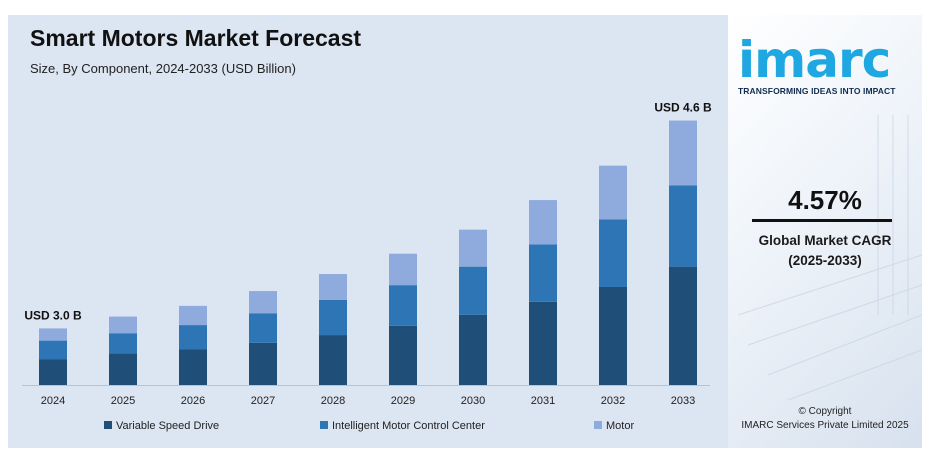 This screenshot has width=931, height=450. Describe the element at coordinates (825, 411) in the screenshot. I see `copyright-text: © Copyright` at that location.